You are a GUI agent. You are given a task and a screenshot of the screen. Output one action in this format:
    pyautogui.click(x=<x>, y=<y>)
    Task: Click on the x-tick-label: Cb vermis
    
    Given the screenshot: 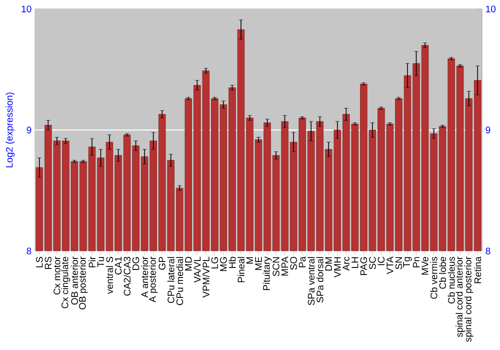 What is the action you would take?
    pyautogui.click(x=434, y=277)
    